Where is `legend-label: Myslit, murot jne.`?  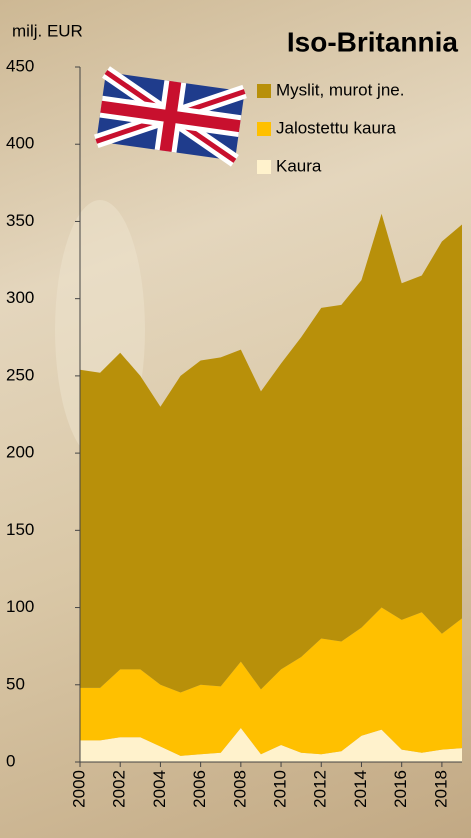 legend-label: Myslit, murot jne. is located at coordinates (340, 89).